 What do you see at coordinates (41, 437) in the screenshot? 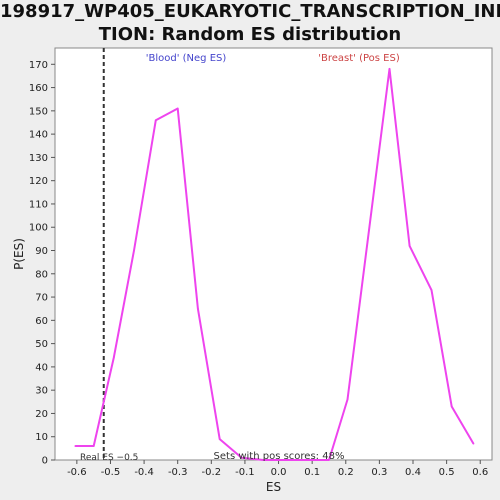
I see `y-tick-label: 10` at bounding box center [41, 437].